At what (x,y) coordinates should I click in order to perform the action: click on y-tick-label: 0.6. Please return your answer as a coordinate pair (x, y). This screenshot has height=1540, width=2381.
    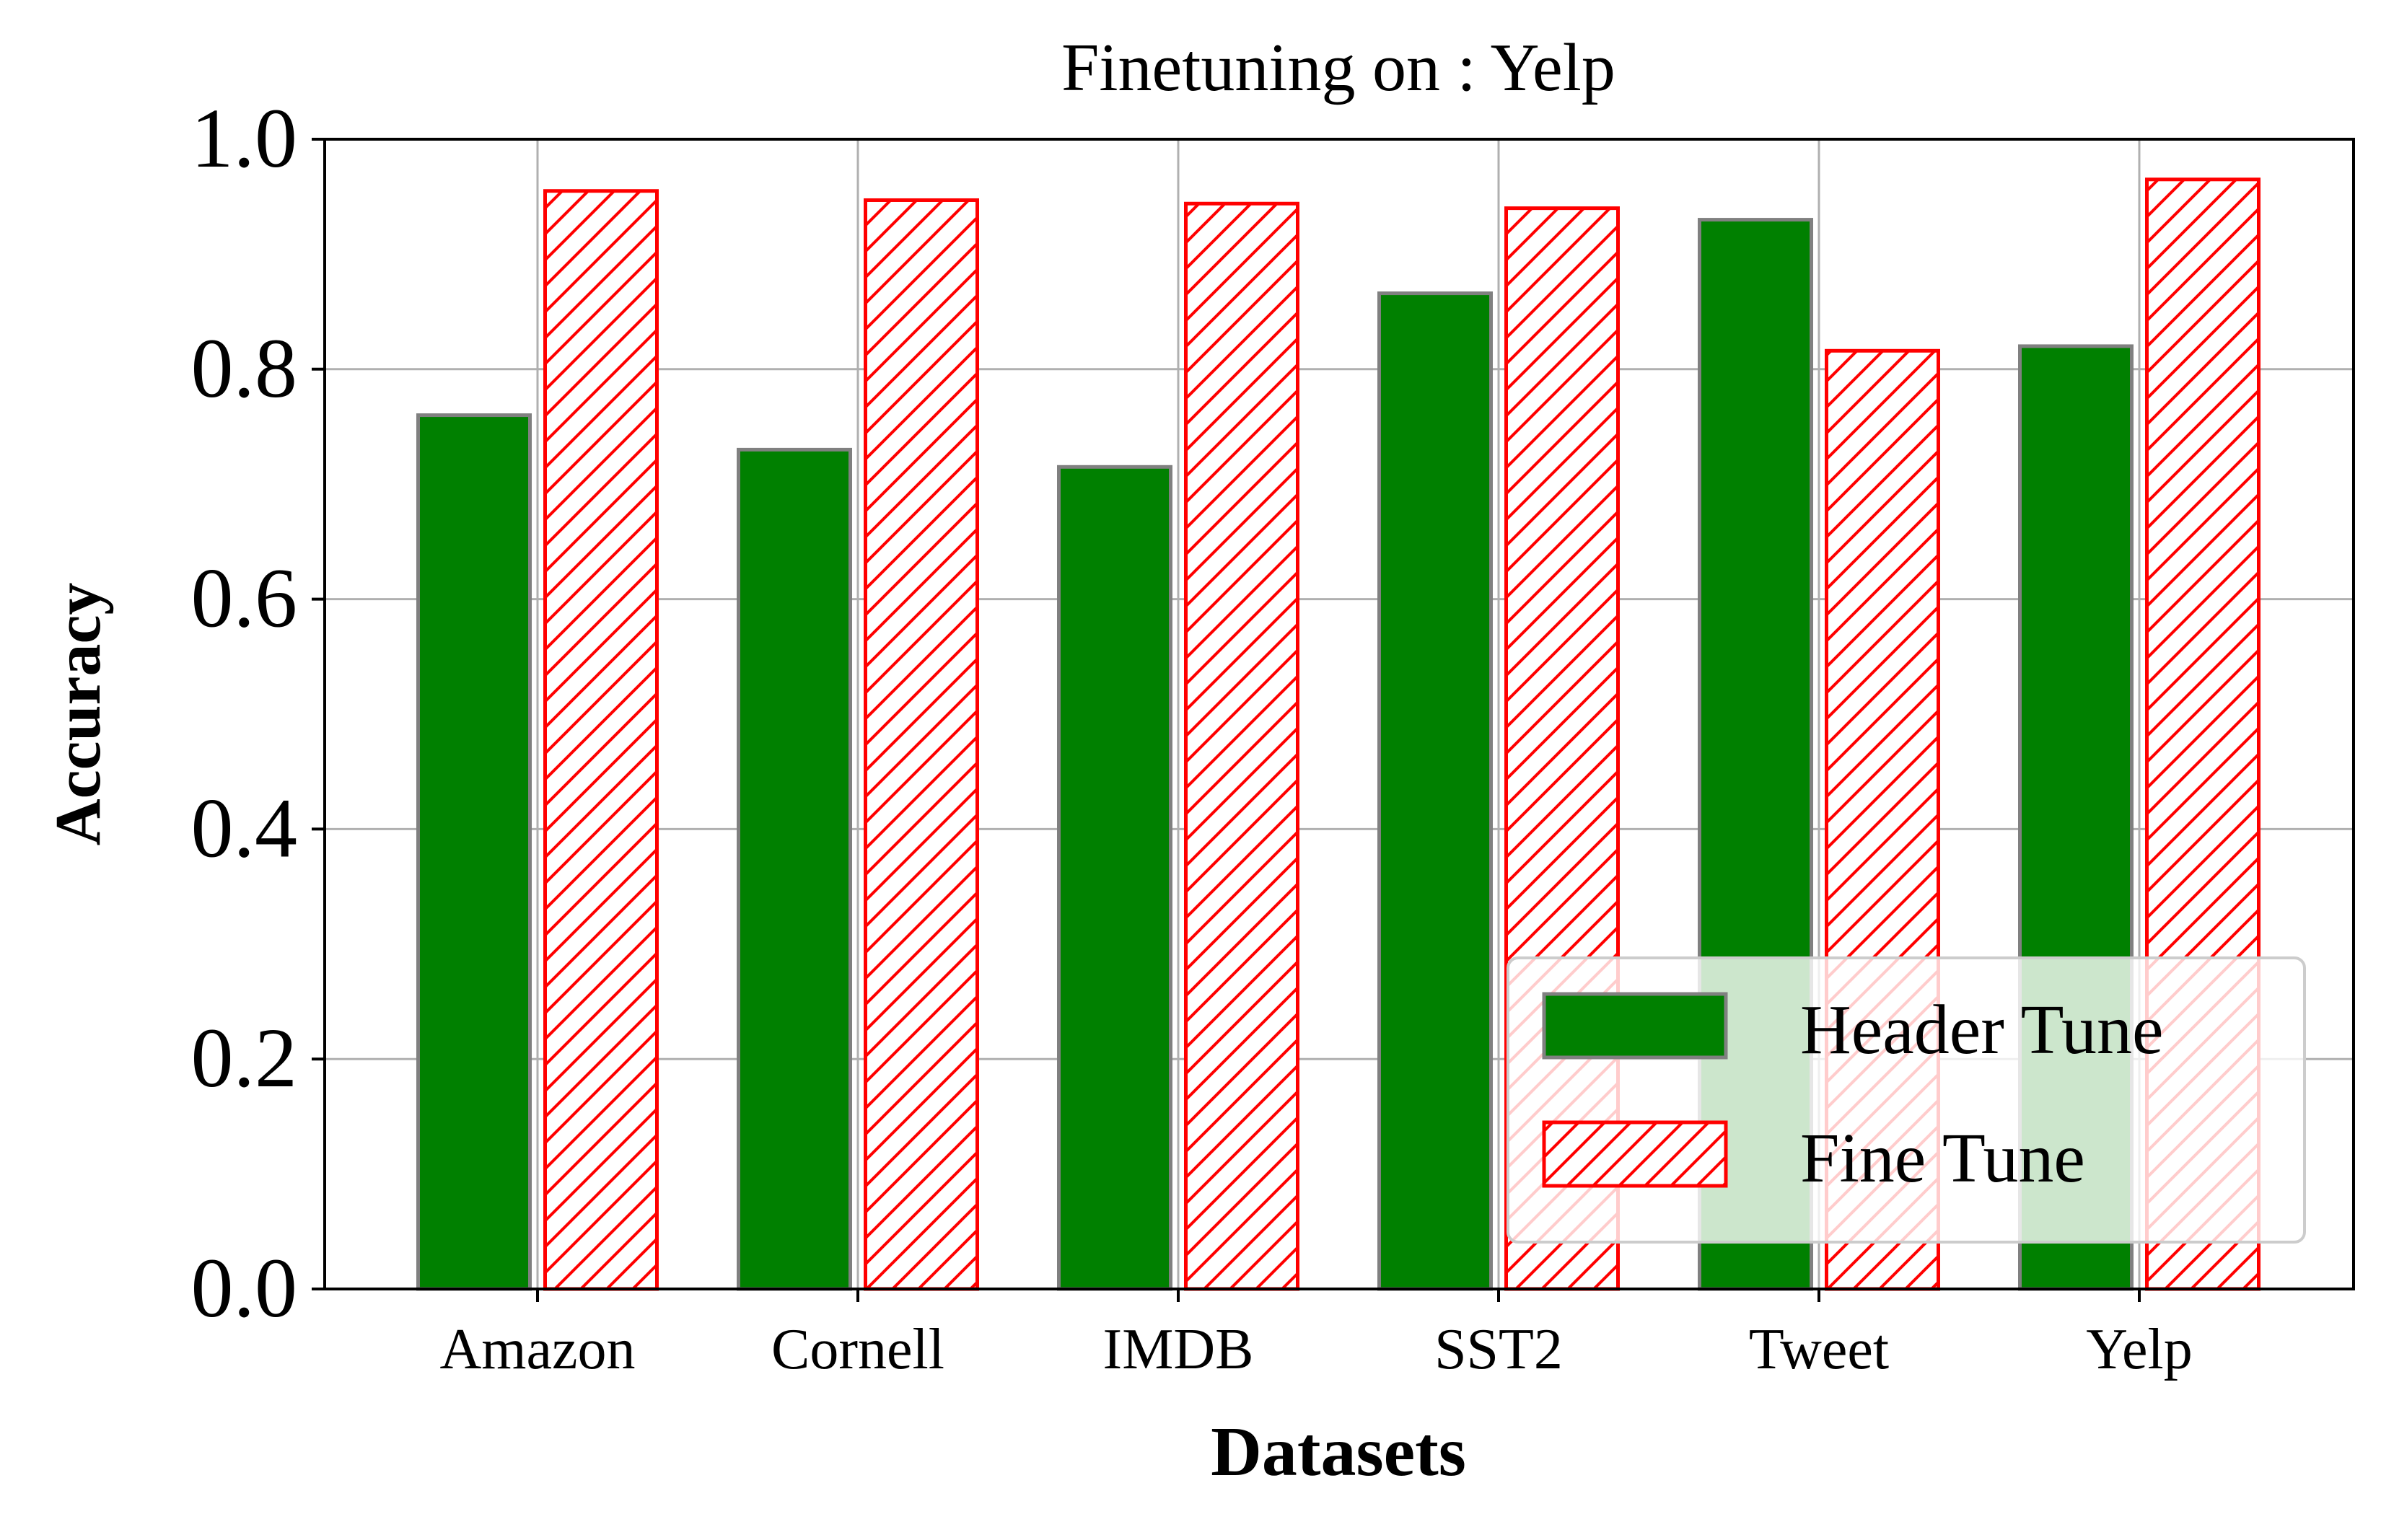
    Looking at the image, I should click on (244, 598).